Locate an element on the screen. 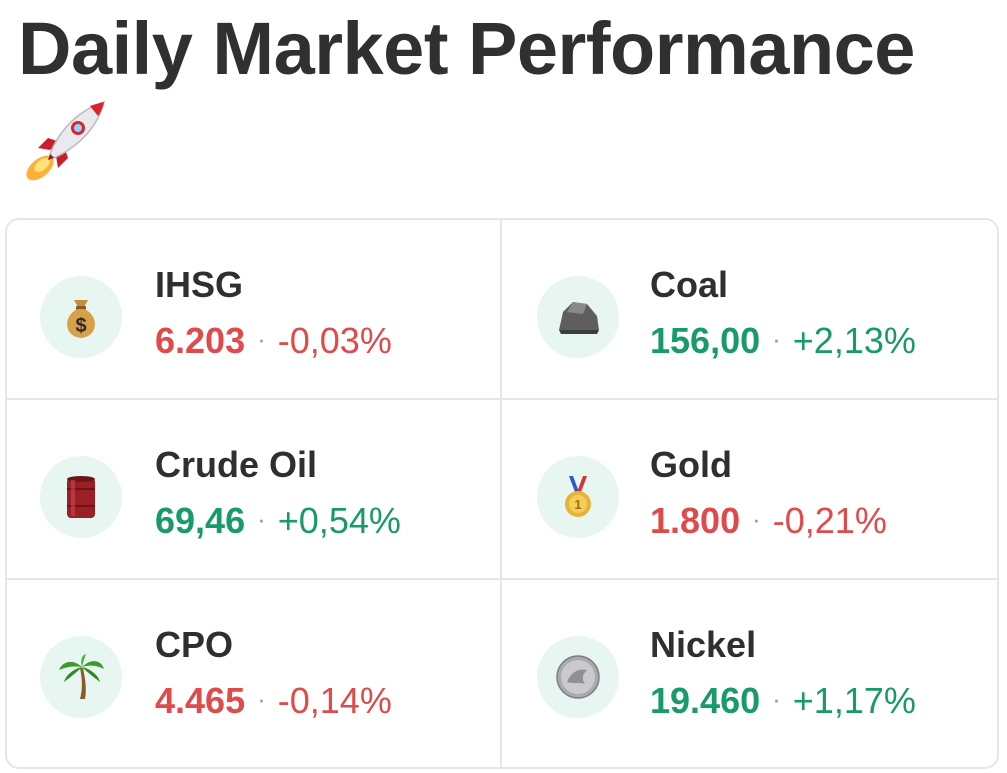  market-item-crude-oil: Crude Oil 69,46 · +0,54% is located at coordinates (254, 490).